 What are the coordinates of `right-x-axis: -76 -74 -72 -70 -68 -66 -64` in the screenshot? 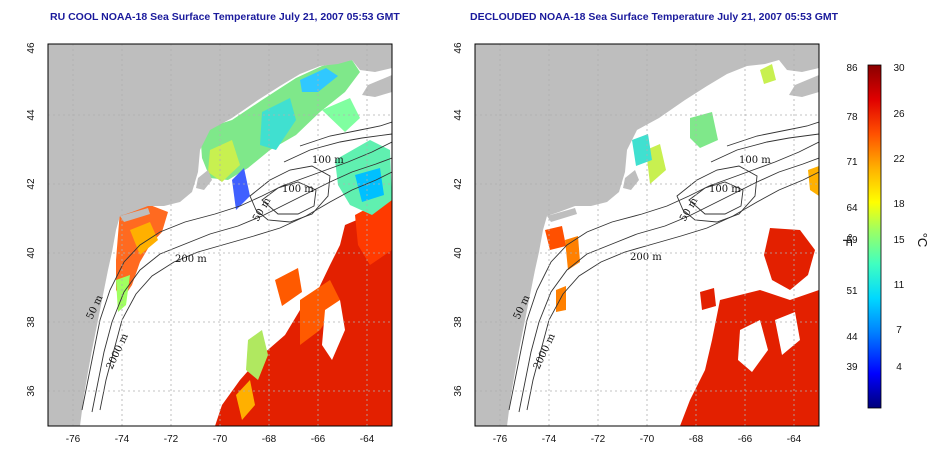 It's located at (647, 439).